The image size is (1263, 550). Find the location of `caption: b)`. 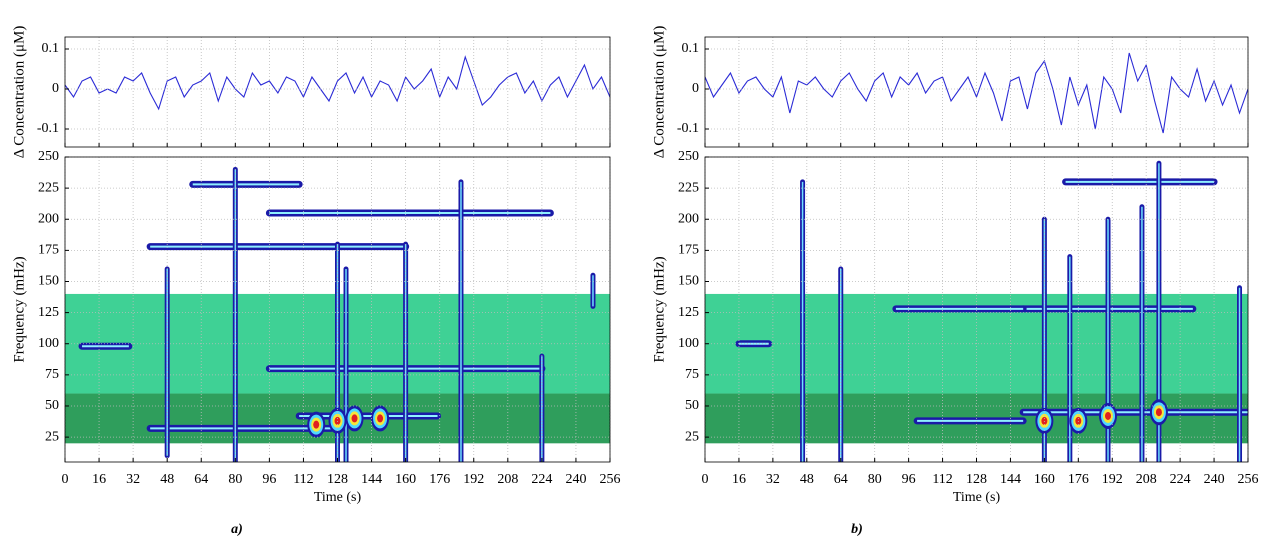

caption: b) is located at coordinates (857, 529).